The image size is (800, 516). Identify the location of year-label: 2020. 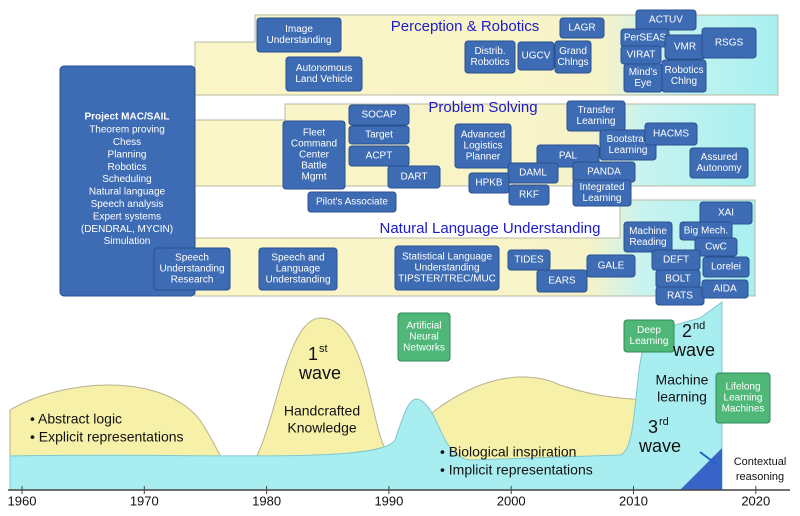
(755, 500).